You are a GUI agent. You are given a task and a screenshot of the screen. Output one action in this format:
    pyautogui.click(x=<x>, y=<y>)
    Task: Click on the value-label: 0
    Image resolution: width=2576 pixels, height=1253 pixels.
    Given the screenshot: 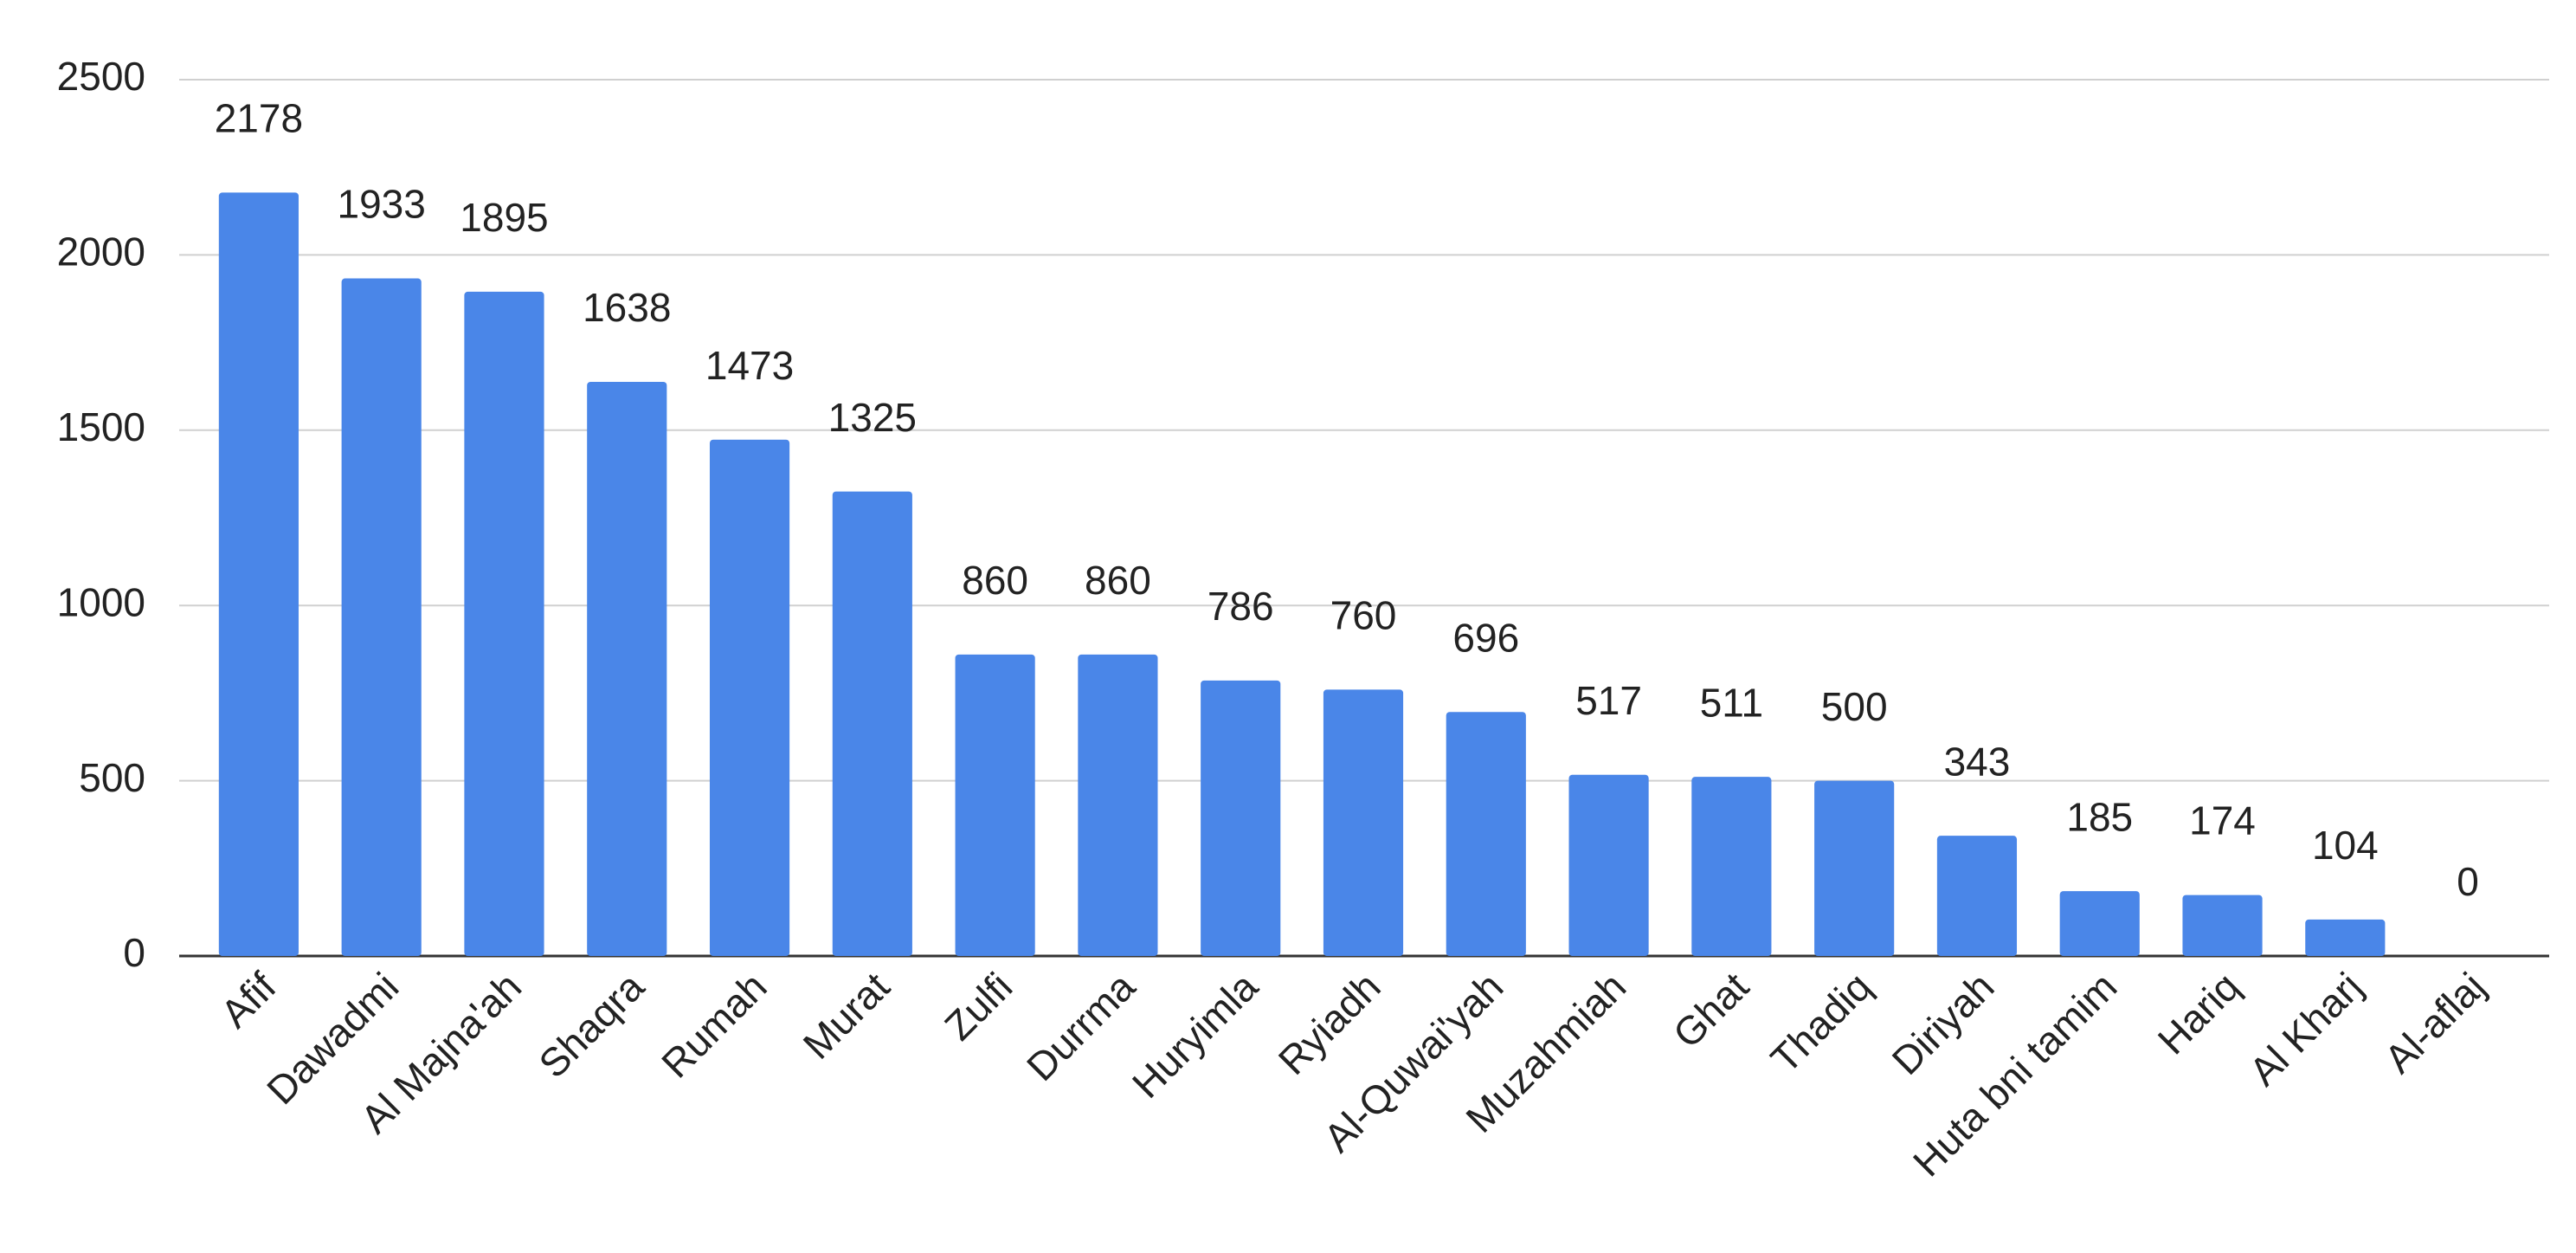 What is the action you would take?
    pyautogui.click(x=2468, y=881)
    